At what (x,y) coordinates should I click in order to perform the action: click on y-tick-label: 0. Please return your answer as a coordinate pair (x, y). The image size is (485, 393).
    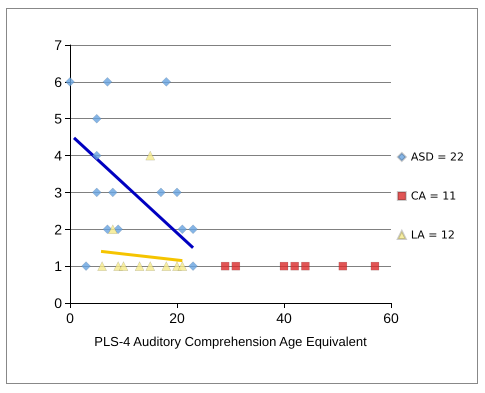
    Looking at the image, I should click on (58, 303).